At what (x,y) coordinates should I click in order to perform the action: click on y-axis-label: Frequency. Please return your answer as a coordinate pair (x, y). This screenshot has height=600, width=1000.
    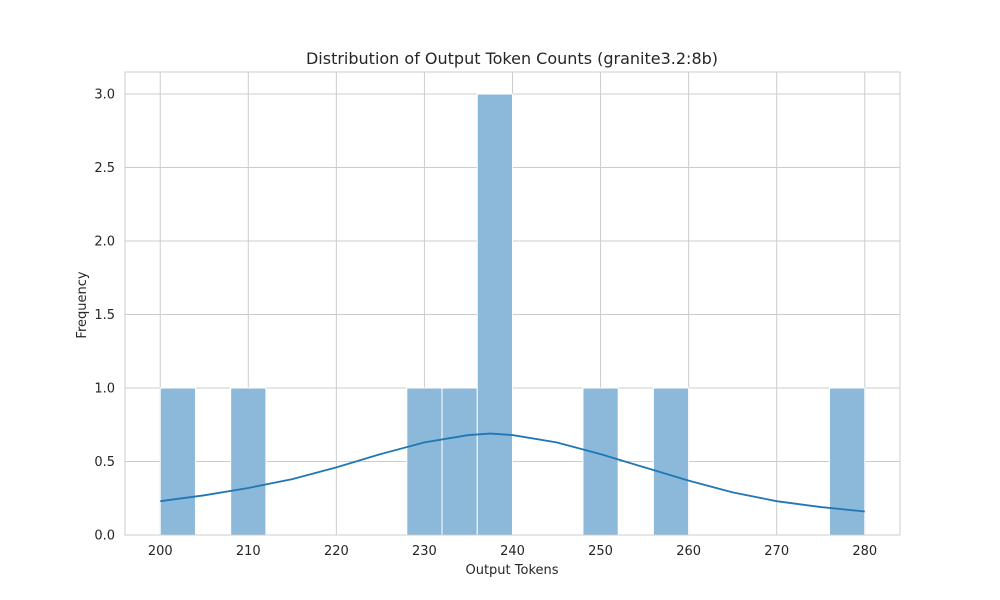
    Looking at the image, I should click on (82, 304).